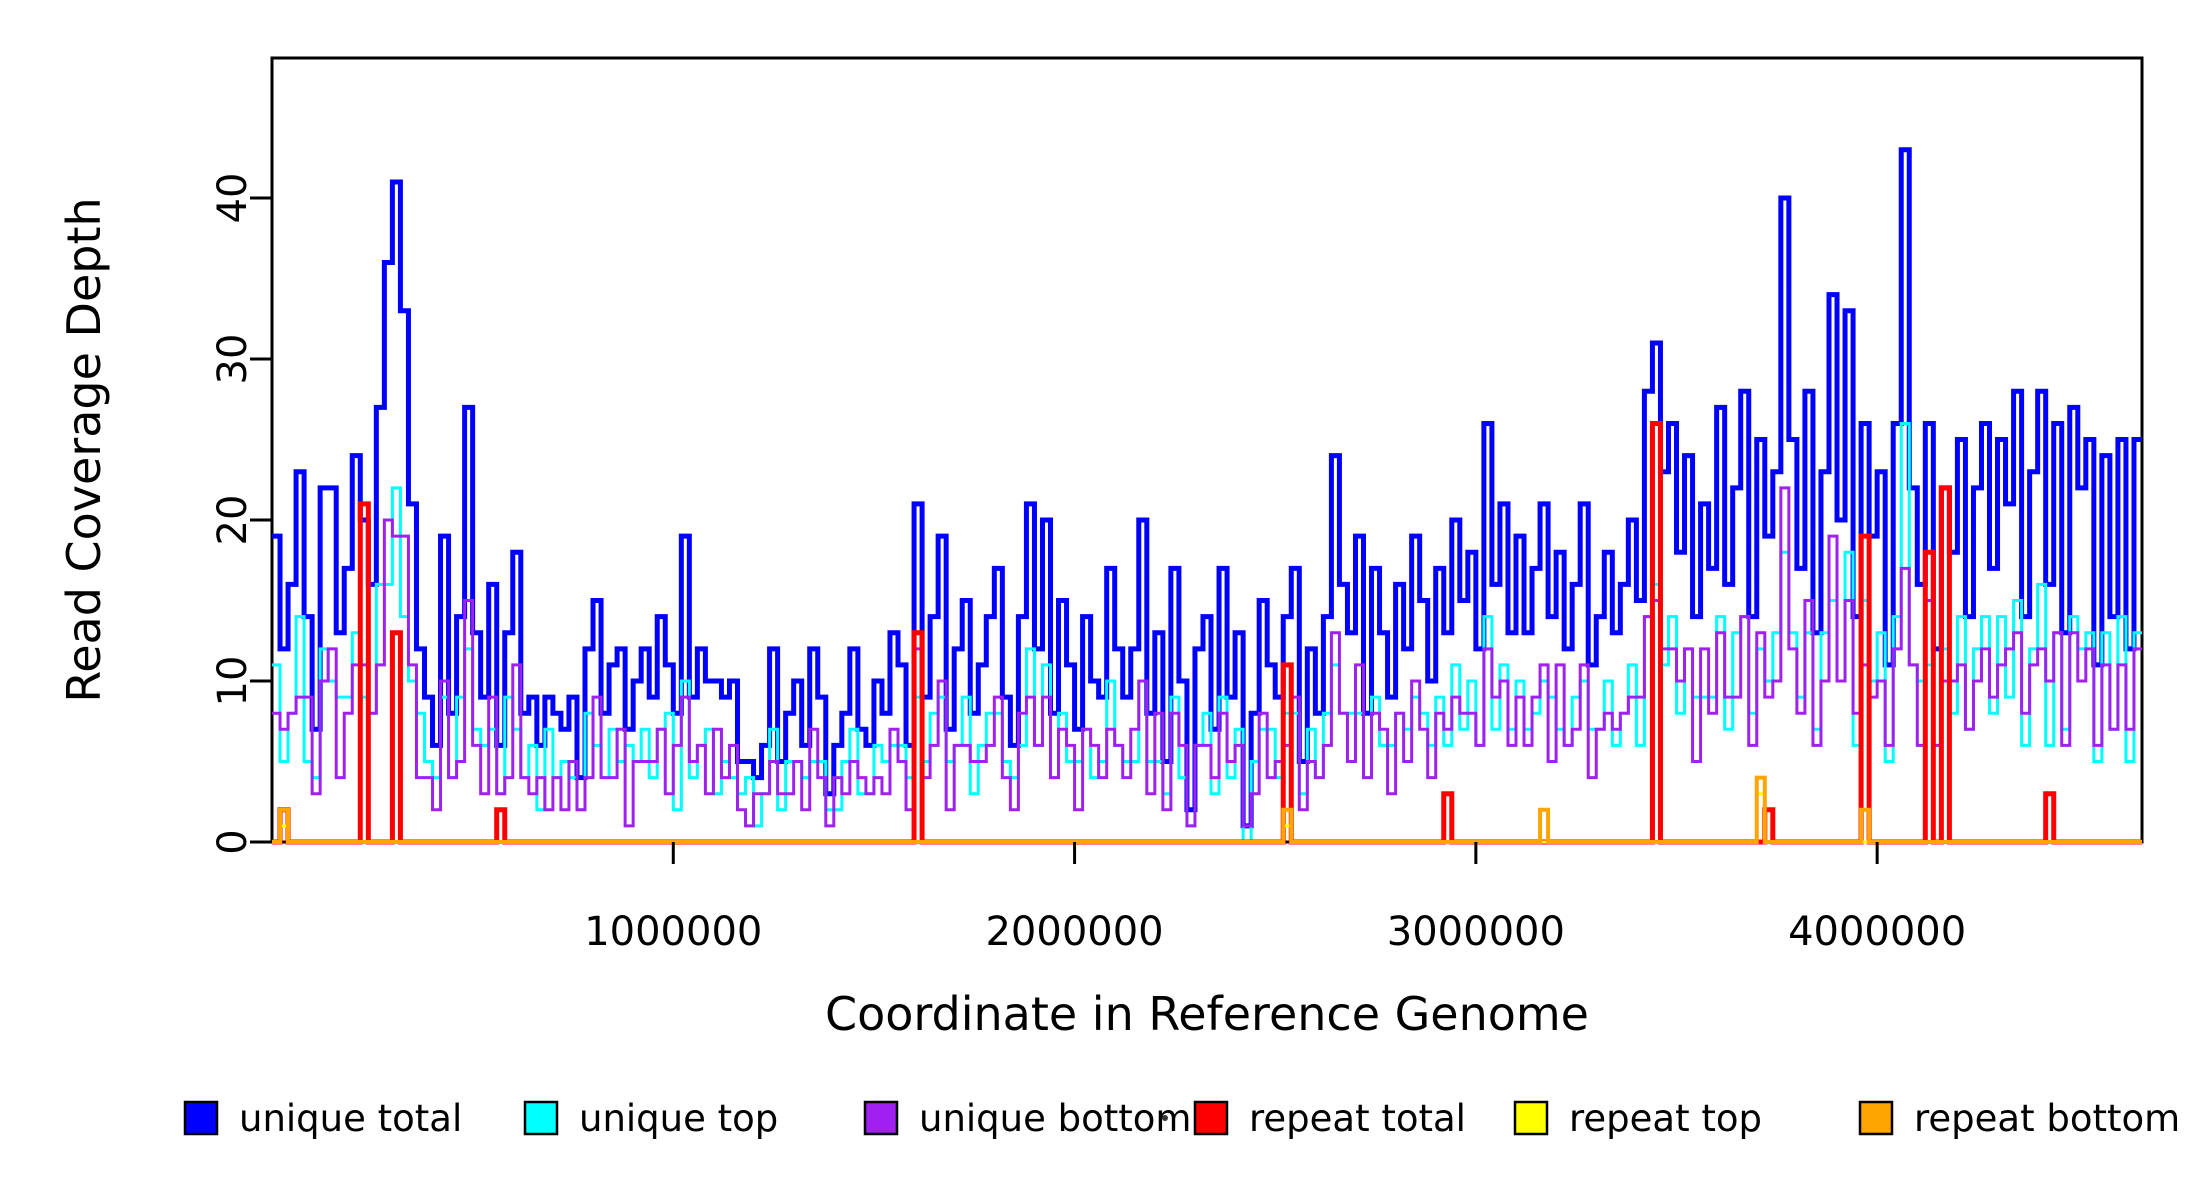 Image resolution: width=2200 pixels, height=1200 pixels. Describe the element at coordinates (1207, 809) in the screenshot. I see `series-repeat-bottom` at that location.